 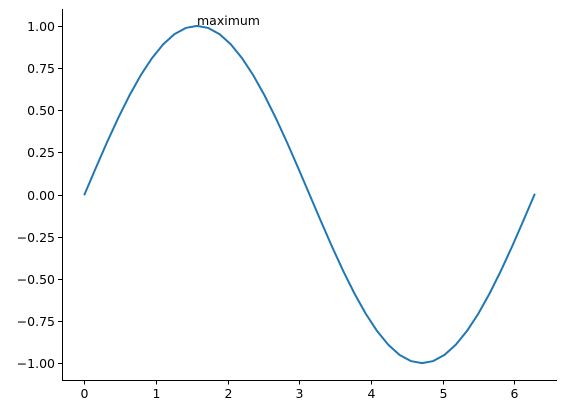 What do you see at coordinates (41, 195) in the screenshot?
I see `y-tick-label: 0.00` at bounding box center [41, 195].